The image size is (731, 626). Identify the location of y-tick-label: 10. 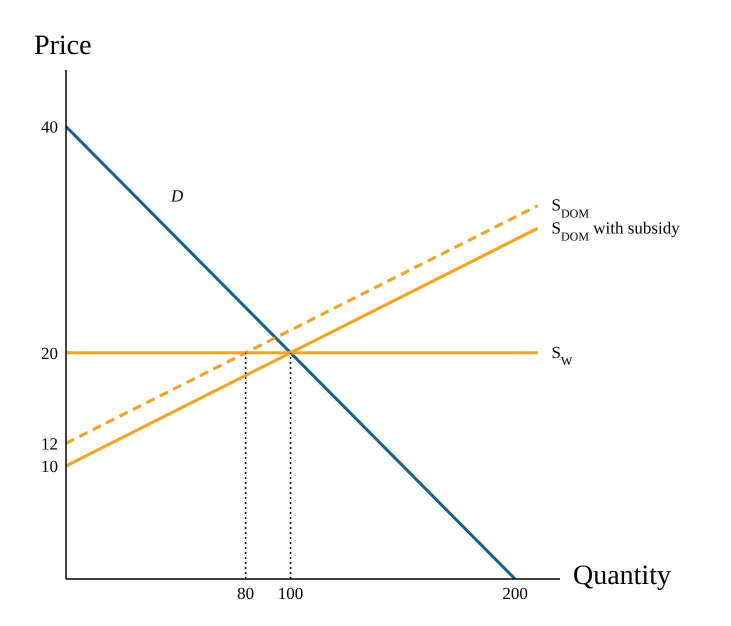
(49, 466).